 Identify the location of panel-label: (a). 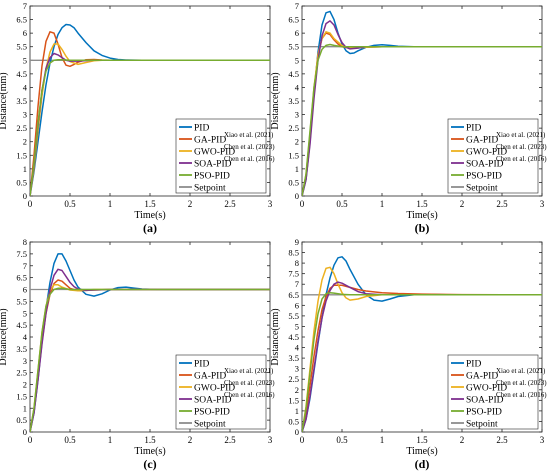
(150, 228).